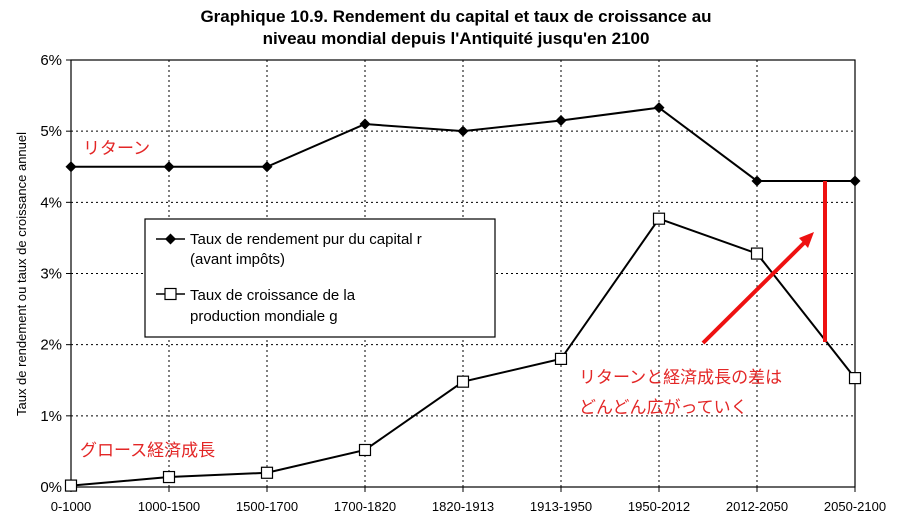  I want to click on legend-label-g-line-1: Taux de croissance de la, so click(273, 295).